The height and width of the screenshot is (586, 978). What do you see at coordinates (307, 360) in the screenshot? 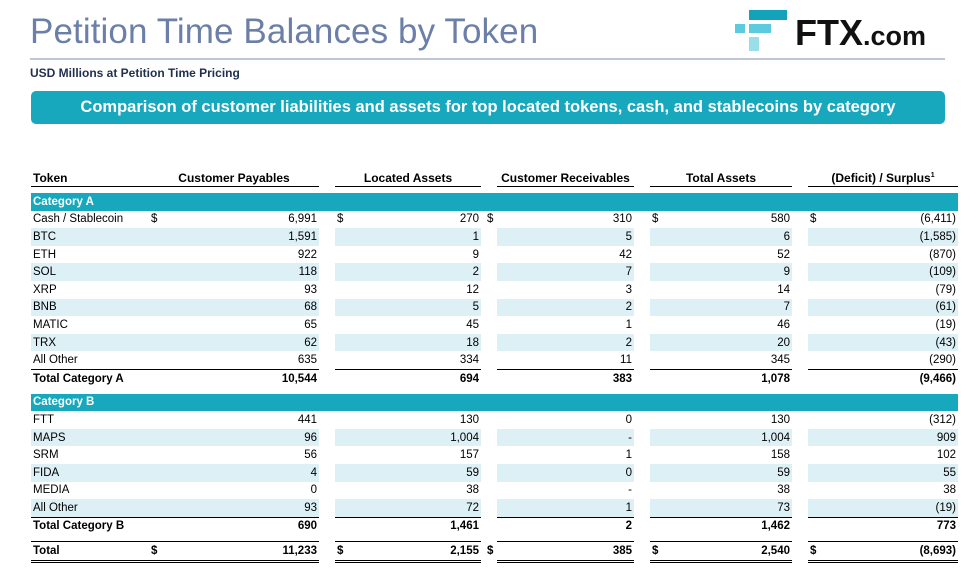
I see `payables-cell: 635` at bounding box center [307, 360].